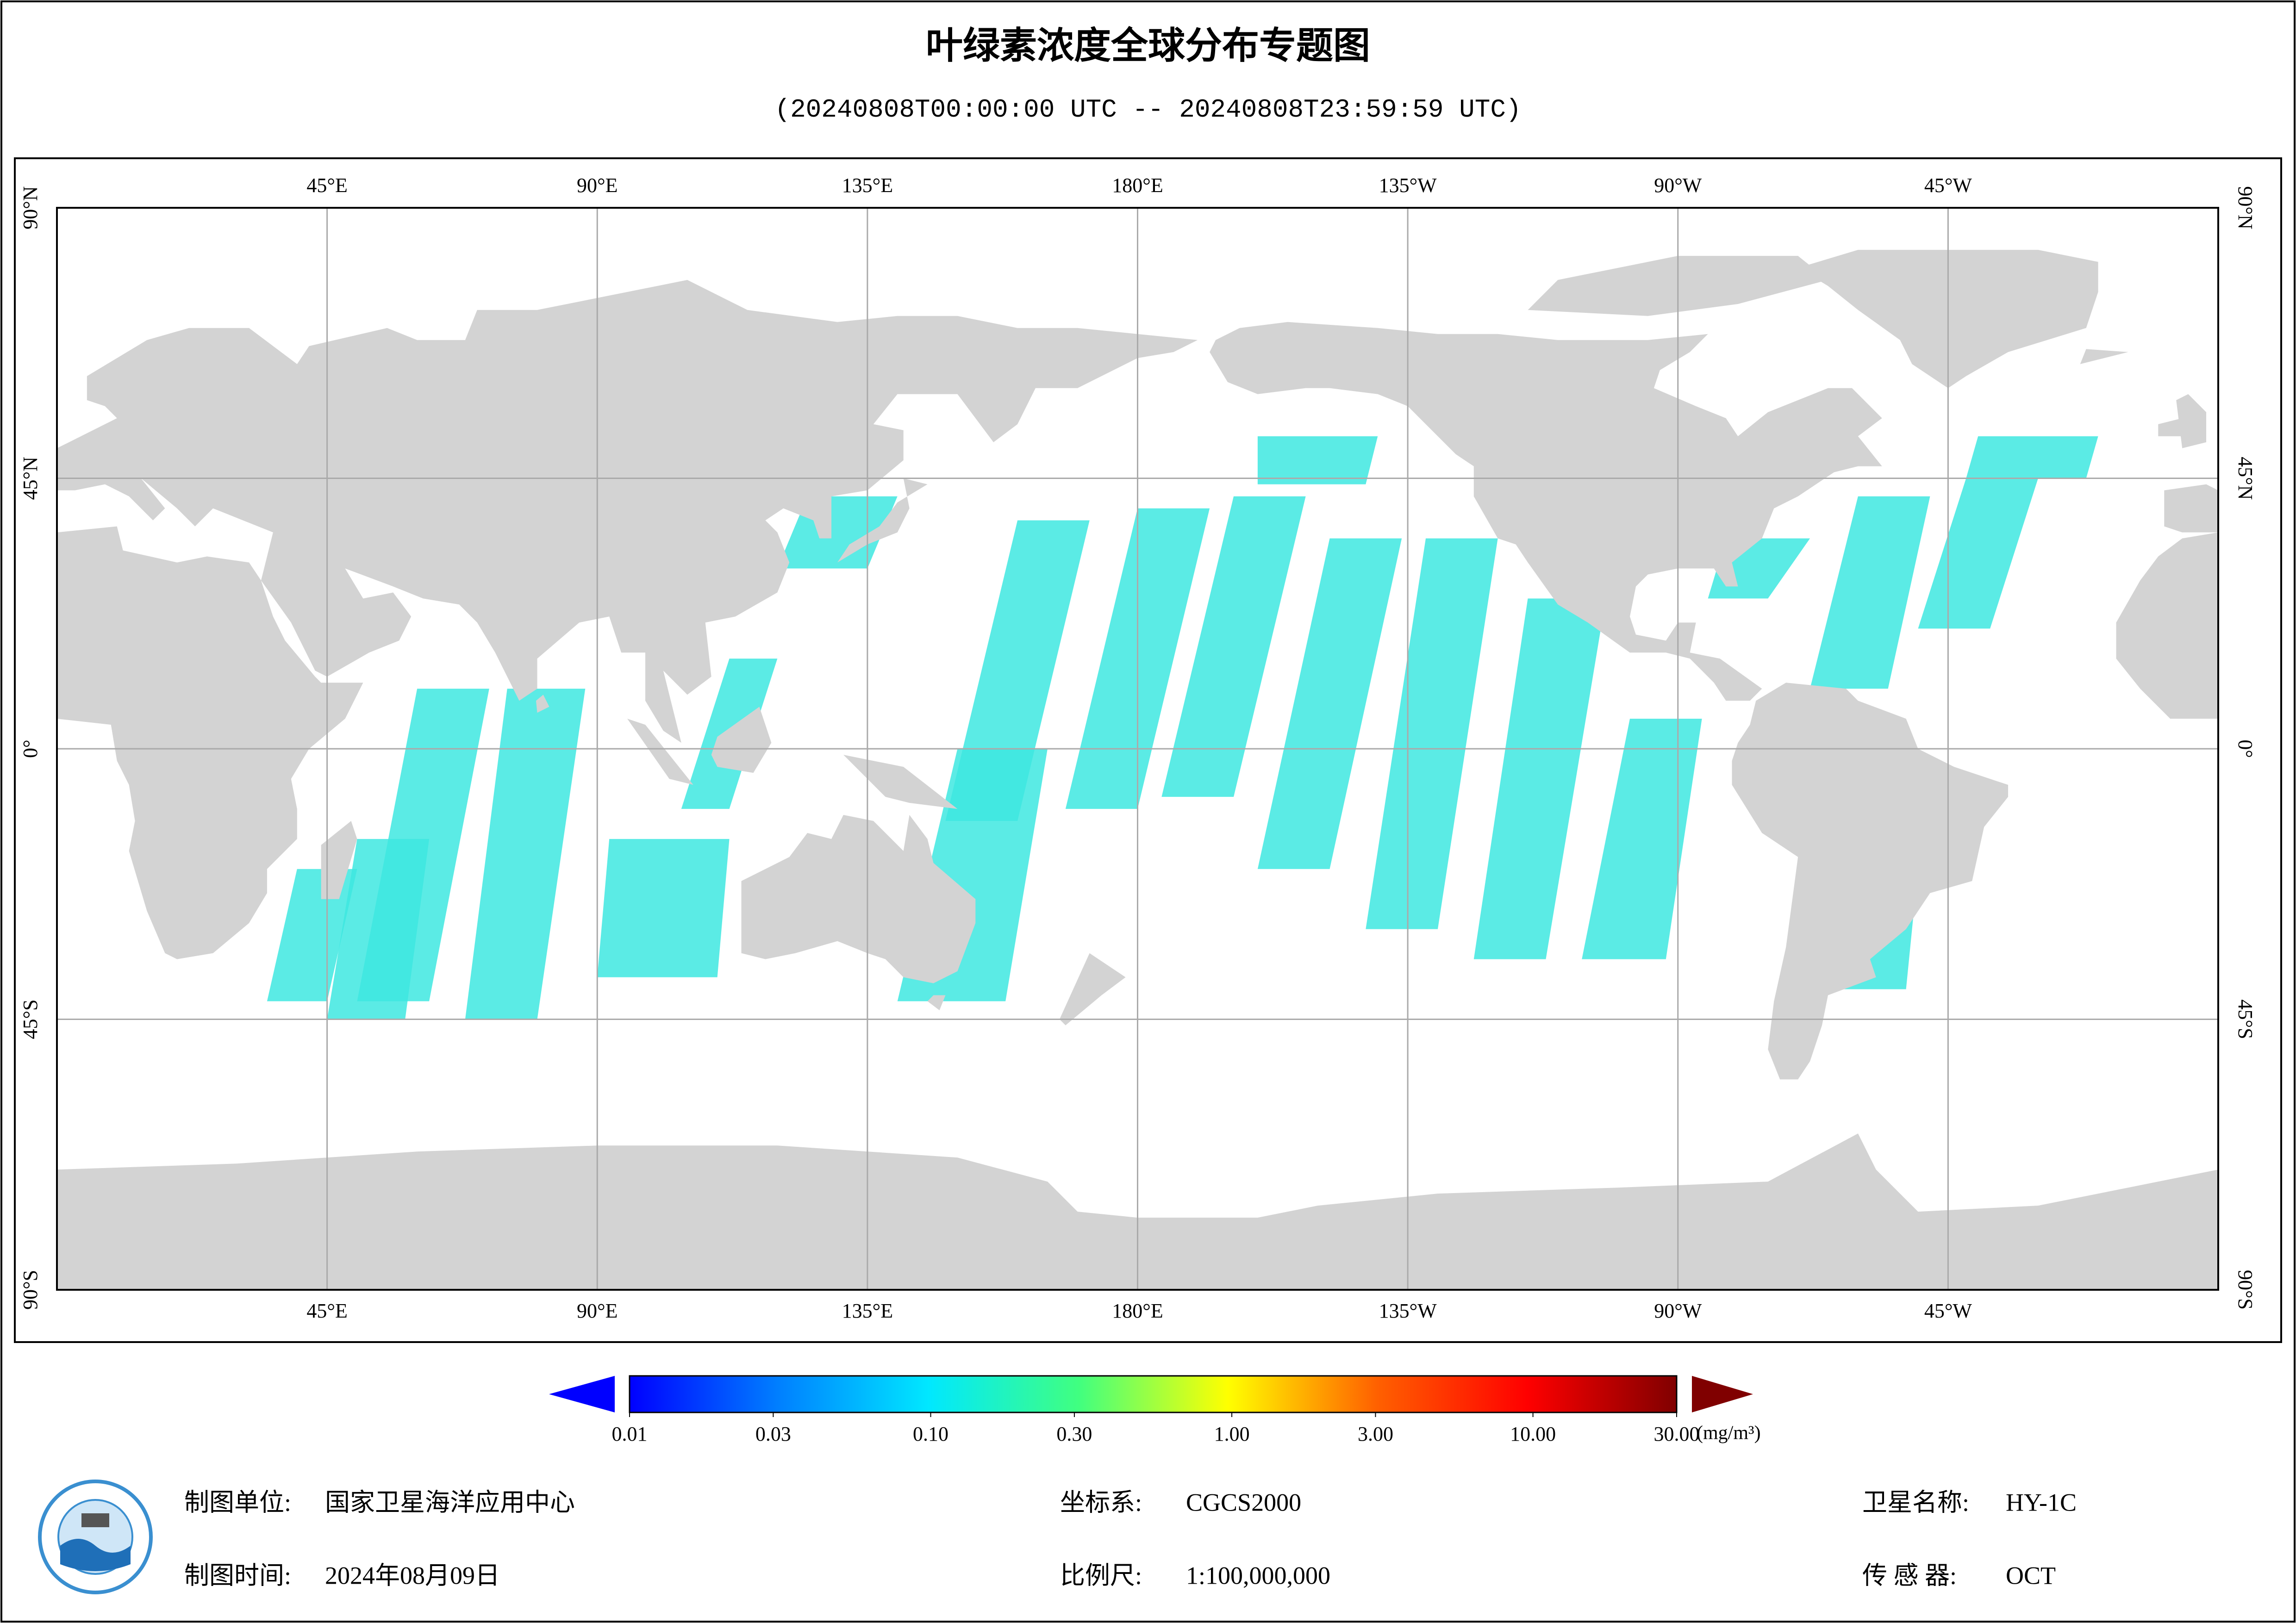 The height and width of the screenshot is (1623, 2296). I want to click on footer-value: 国家卫星海洋应用中心, so click(450, 1502).